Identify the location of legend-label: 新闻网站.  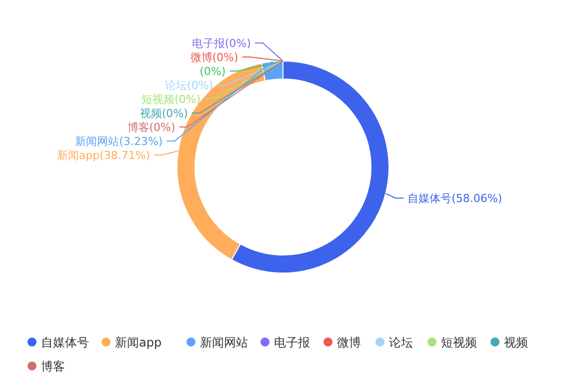
(224, 343).